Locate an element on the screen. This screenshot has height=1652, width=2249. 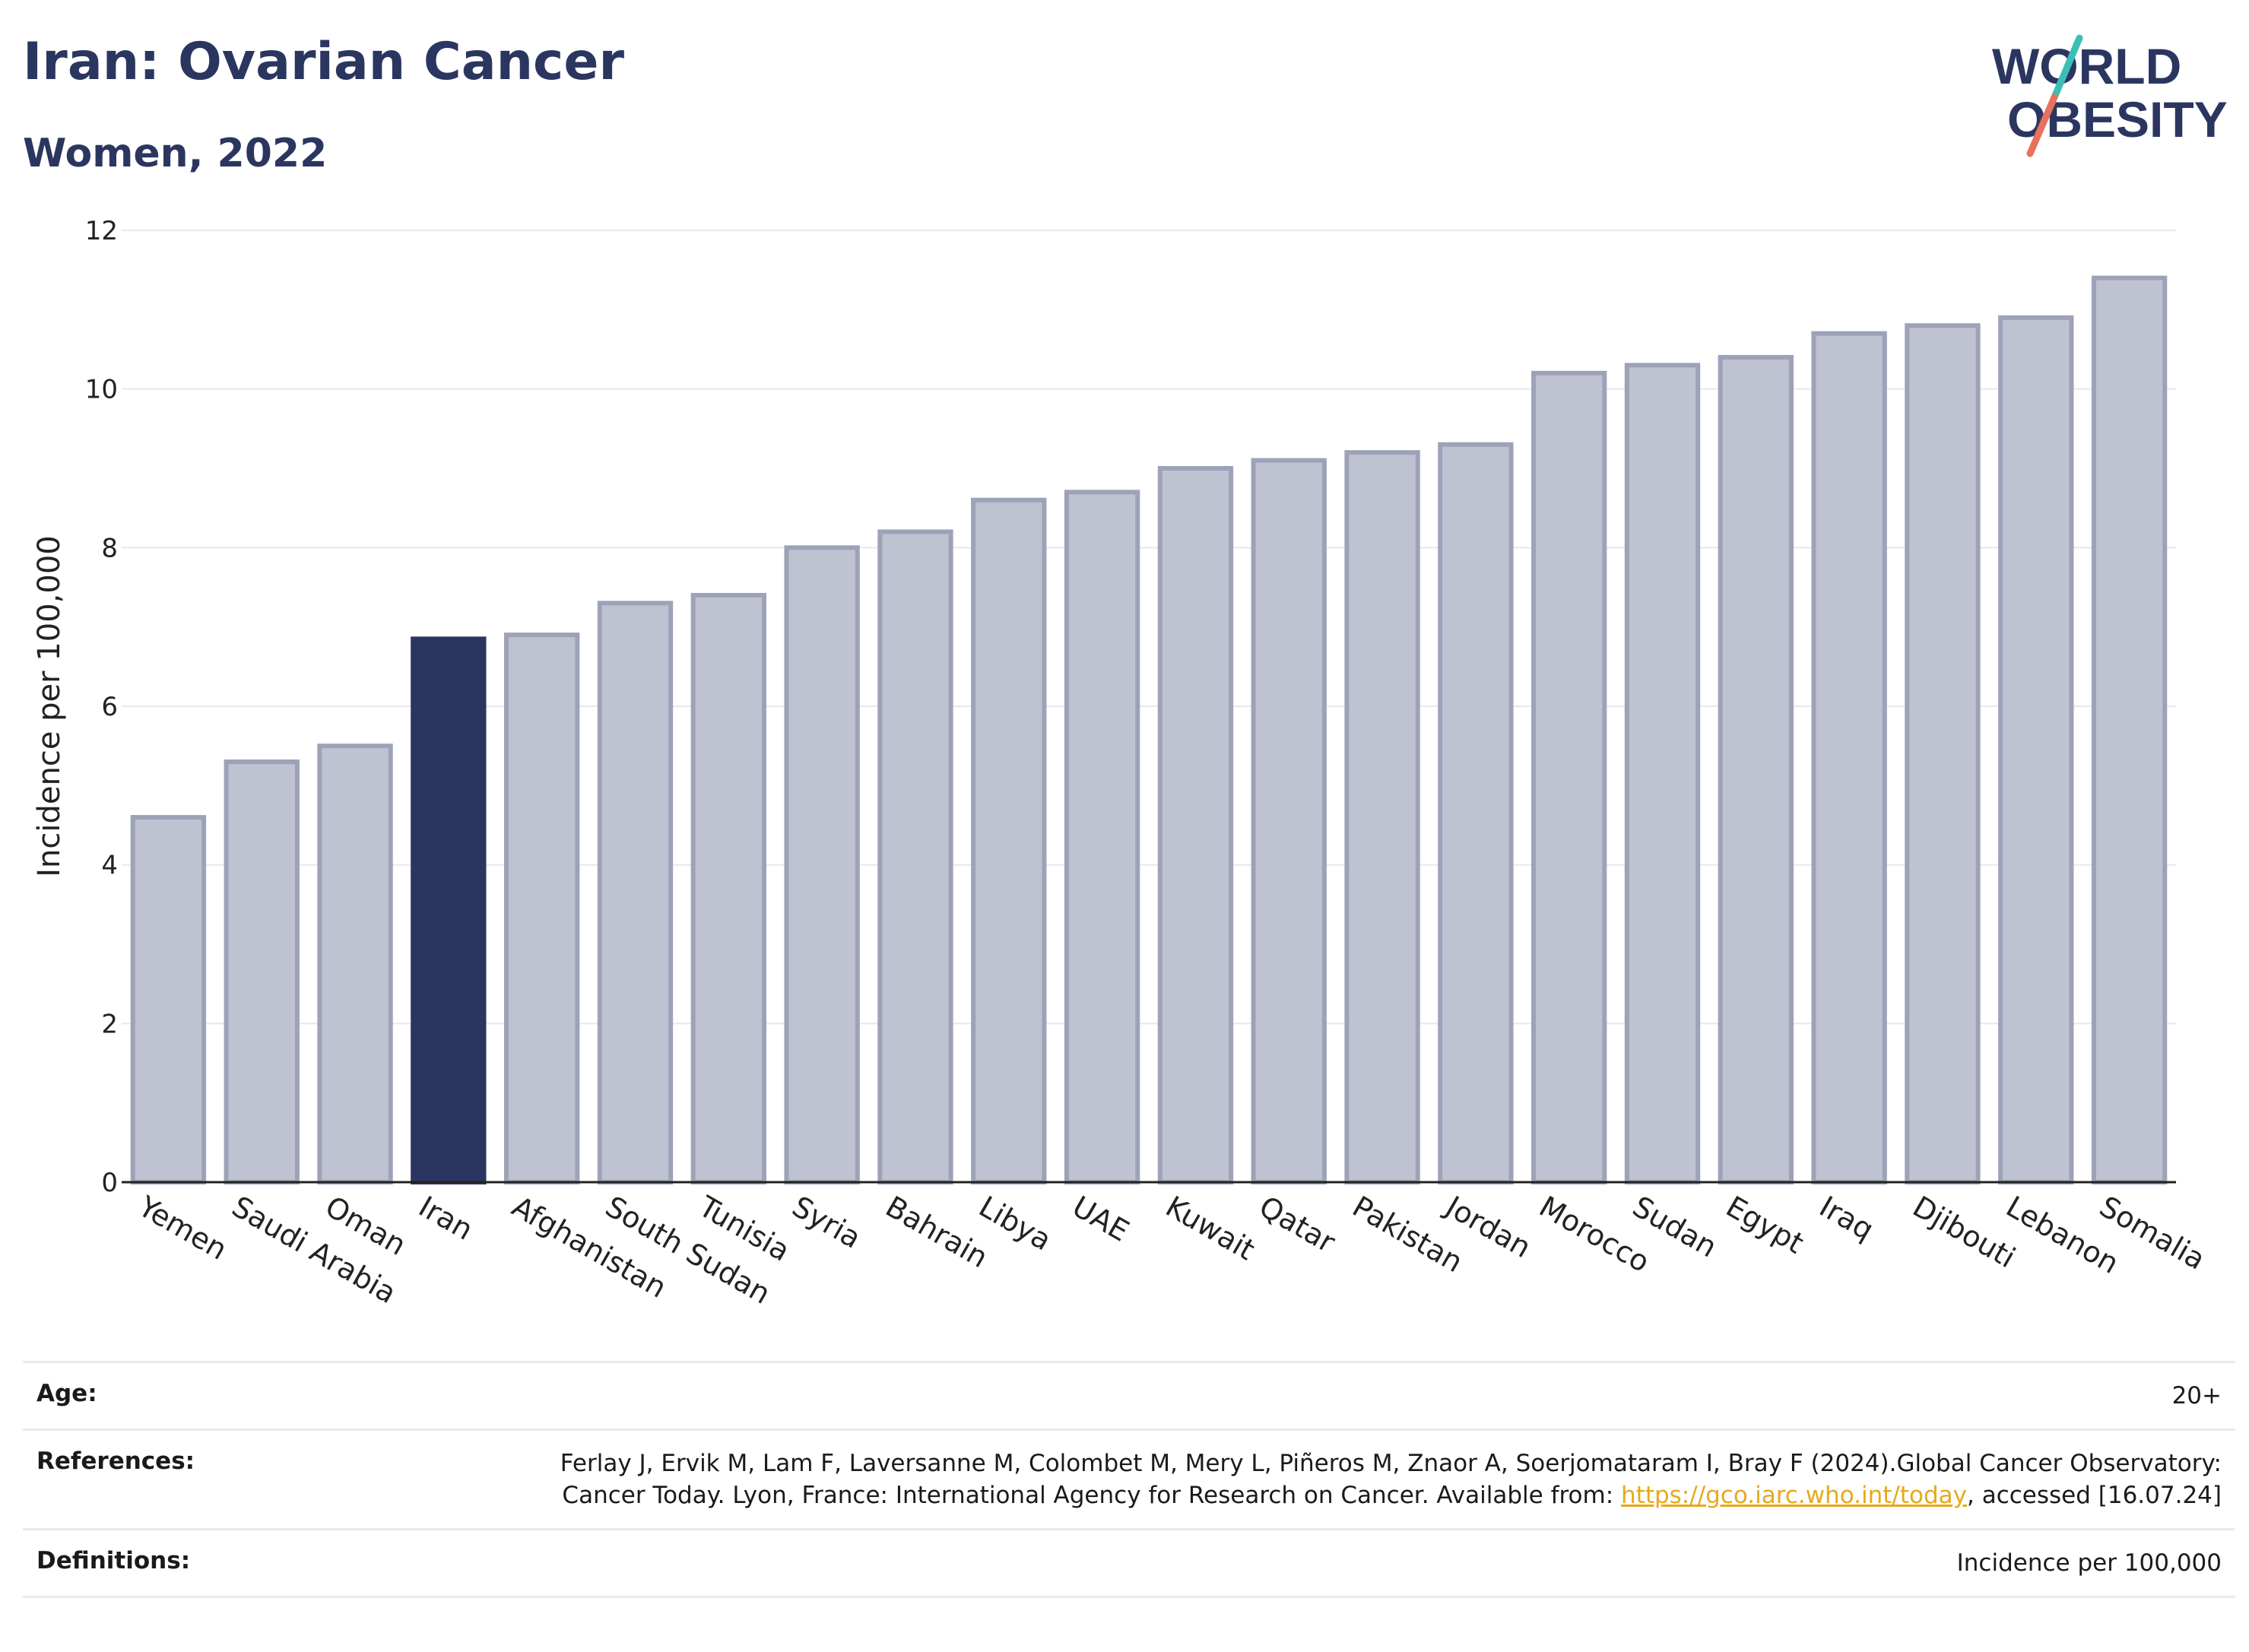
bar-lebanon is located at coordinates (2036, 749).